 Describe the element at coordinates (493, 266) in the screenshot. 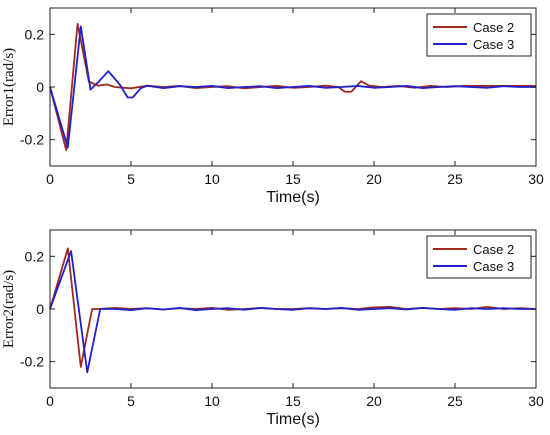

I see `error2-legend-label-case3: Case 3` at that location.